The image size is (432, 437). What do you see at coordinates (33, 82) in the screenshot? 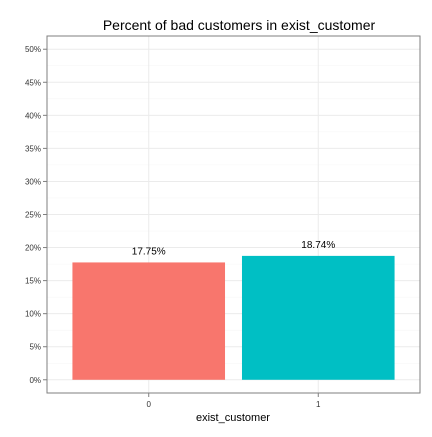
I see `y-tick-label: 45%` at bounding box center [33, 82].